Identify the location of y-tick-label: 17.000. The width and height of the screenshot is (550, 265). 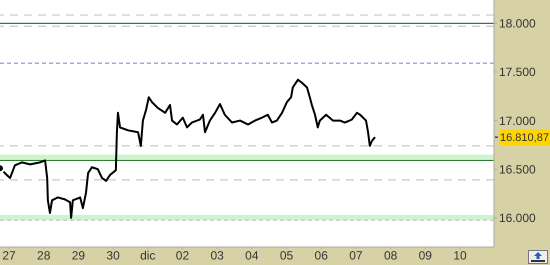
(517, 121).